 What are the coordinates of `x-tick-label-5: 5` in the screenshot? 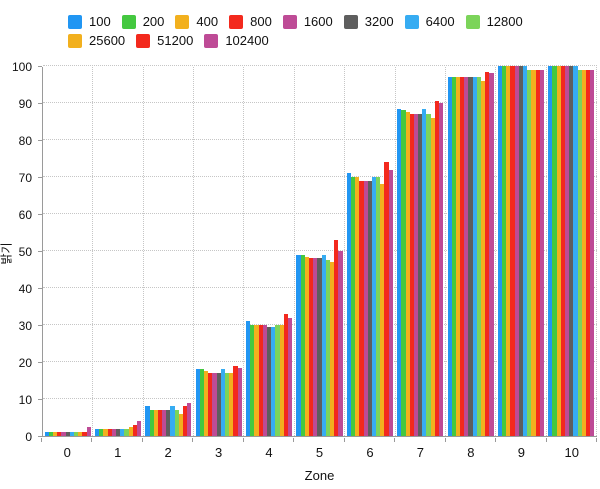 It's located at (319, 452).